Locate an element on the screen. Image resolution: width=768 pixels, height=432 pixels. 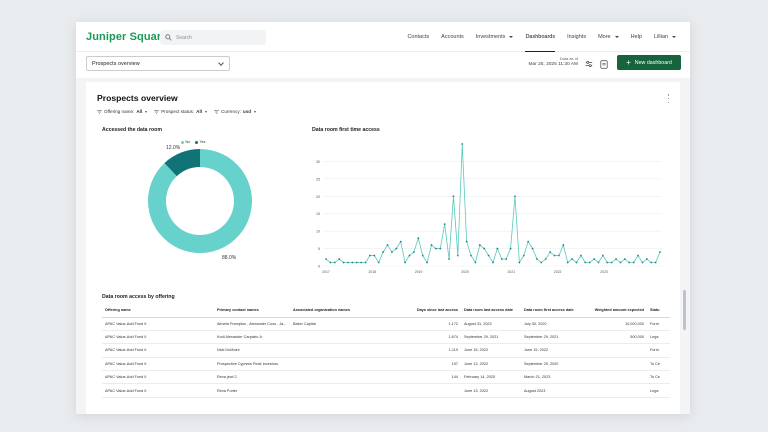
vertical-scrollbar is located at coordinates (684, 310).